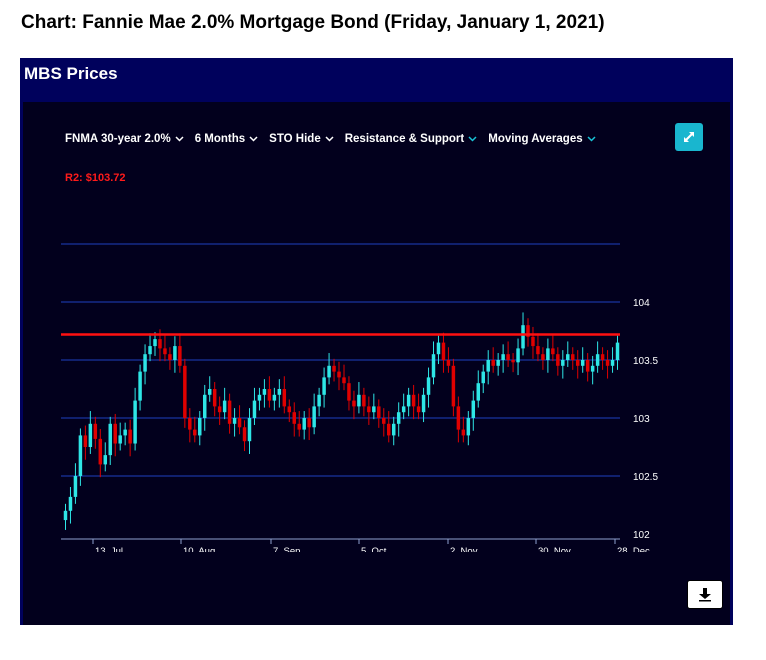 The height and width of the screenshot is (660, 766). What do you see at coordinates (542, 139) in the screenshot?
I see `moving-averages-dropdown: Moving Averages` at bounding box center [542, 139].